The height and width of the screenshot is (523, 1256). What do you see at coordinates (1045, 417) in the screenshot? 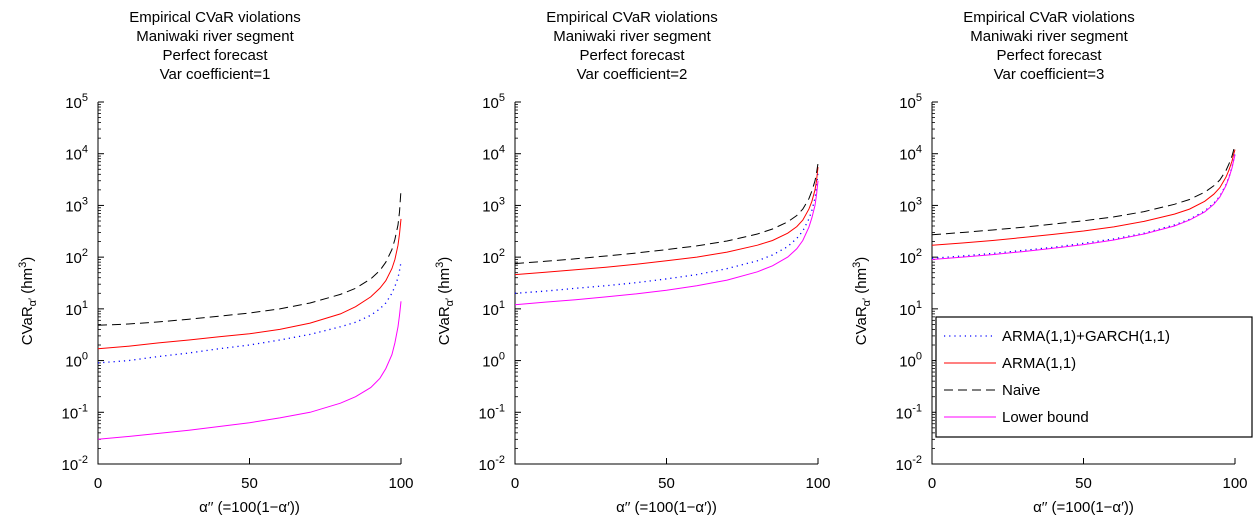
I see `legend-entry: Lower bound` at bounding box center [1045, 417].